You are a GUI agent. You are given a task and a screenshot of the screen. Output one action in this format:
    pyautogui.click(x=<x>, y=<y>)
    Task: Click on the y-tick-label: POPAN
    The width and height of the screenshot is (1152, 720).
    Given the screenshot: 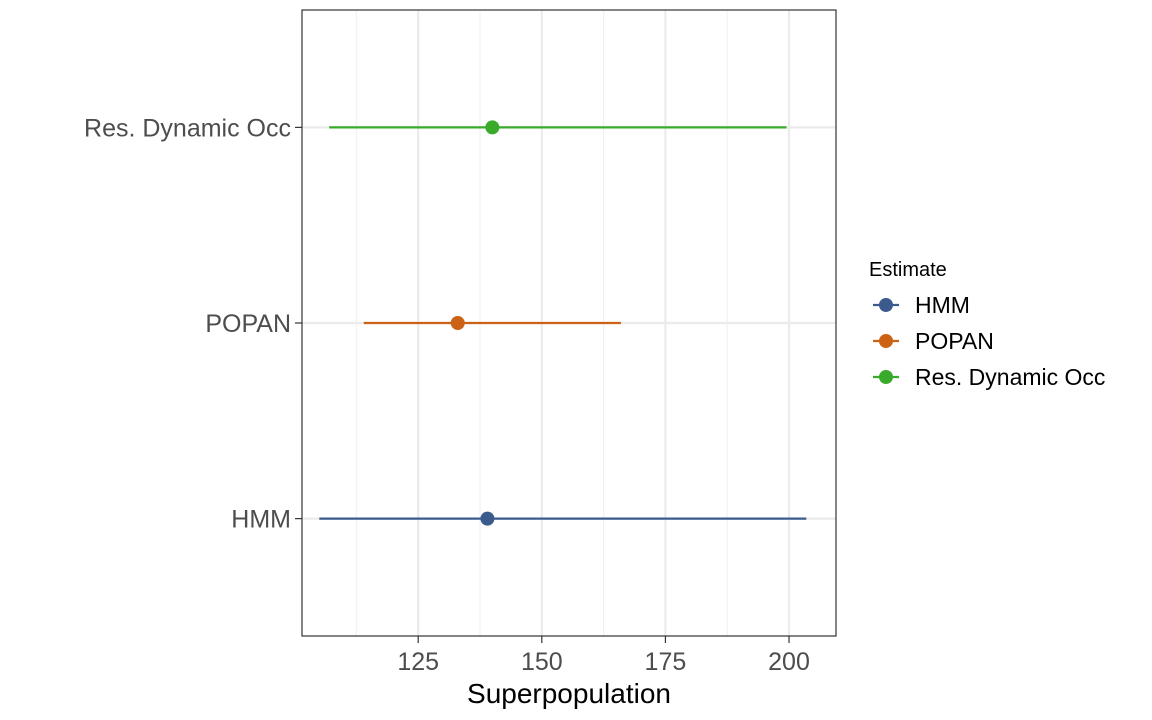 What is the action you would take?
    pyautogui.click(x=248, y=324)
    